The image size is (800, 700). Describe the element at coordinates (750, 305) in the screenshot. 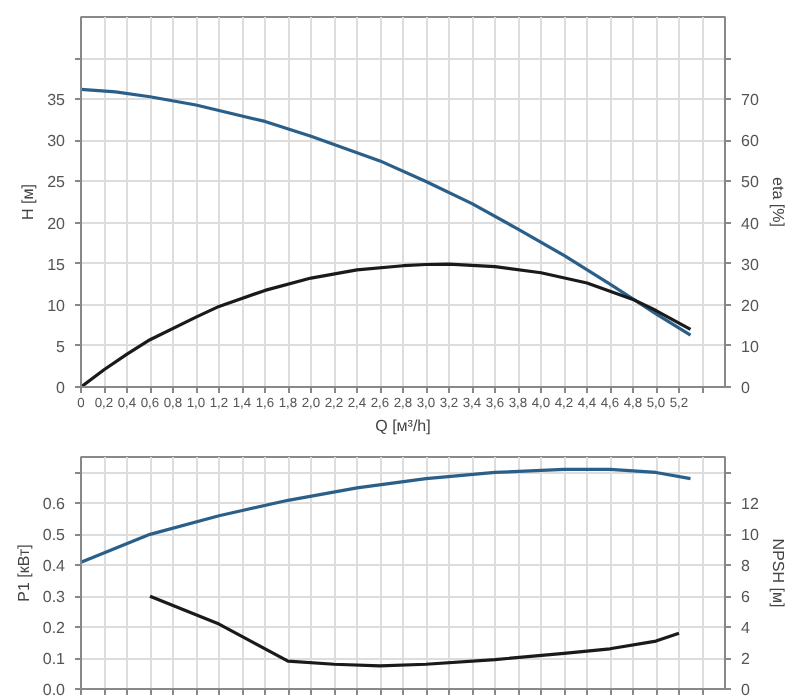

I see `y2-tick-label: 20` at that location.